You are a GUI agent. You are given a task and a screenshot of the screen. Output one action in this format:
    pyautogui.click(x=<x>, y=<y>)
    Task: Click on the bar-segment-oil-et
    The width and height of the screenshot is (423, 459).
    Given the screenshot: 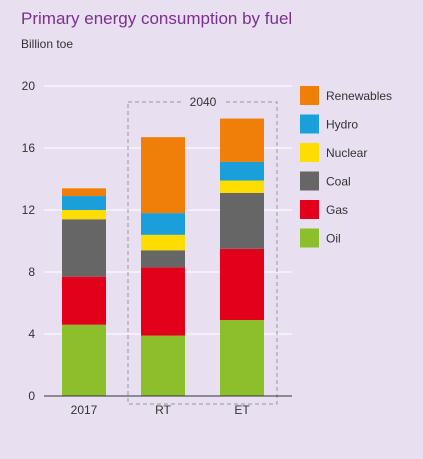 What is the action you would take?
    pyautogui.click(x=242, y=358)
    